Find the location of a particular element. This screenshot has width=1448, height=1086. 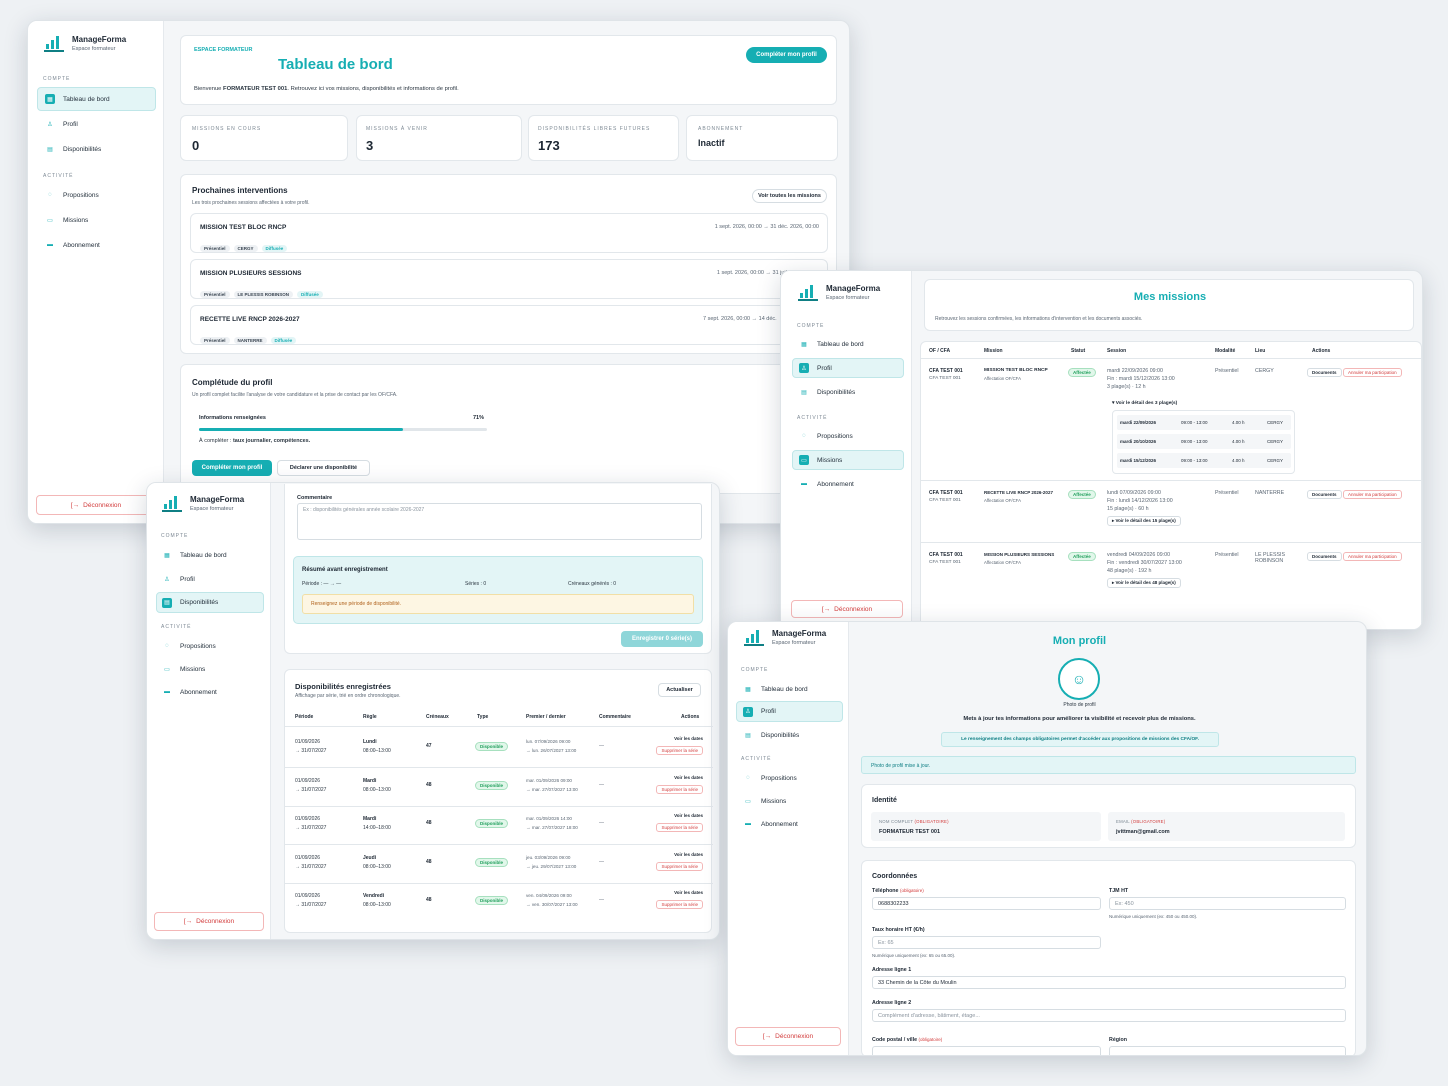

region-select is located at coordinates (1227, 1050).